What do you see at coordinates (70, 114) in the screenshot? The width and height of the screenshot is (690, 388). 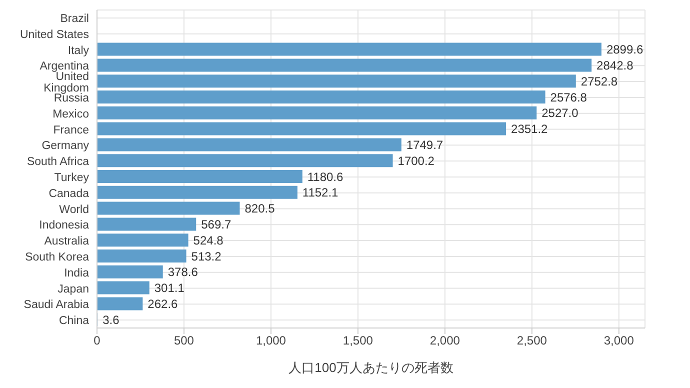 I see `y-tick-label: Mexico` at bounding box center [70, 114].